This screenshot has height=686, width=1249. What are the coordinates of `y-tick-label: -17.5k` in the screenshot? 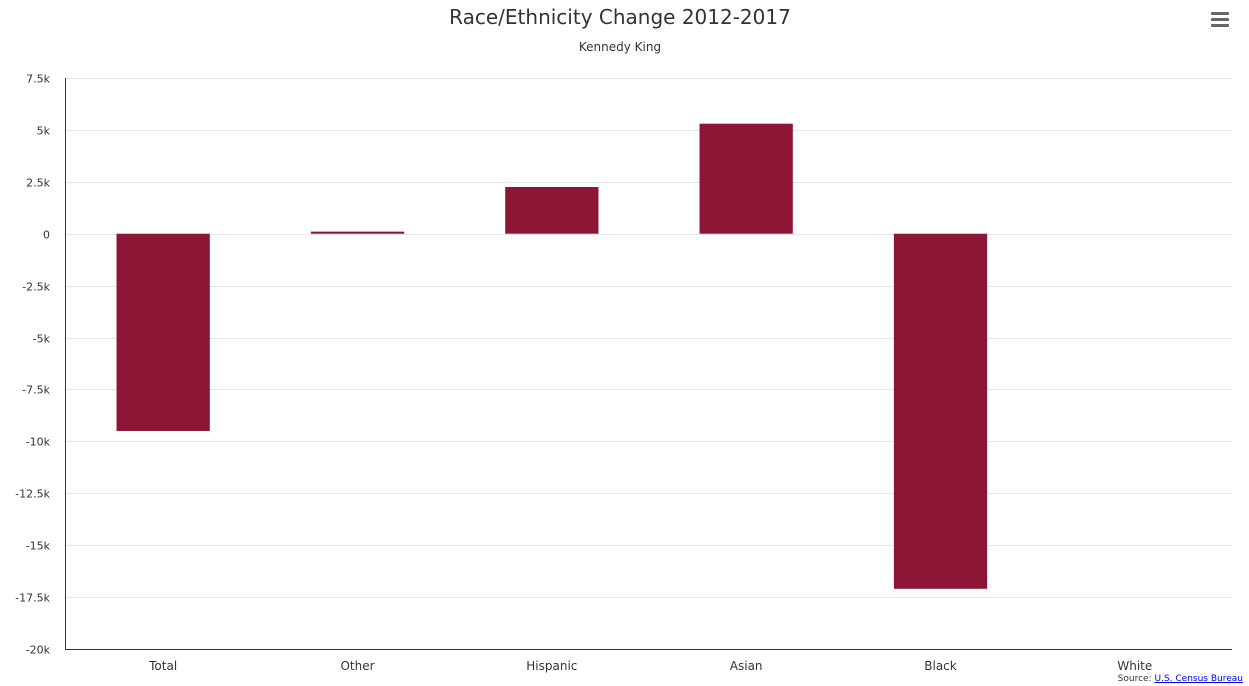 It's located at (32, 598).